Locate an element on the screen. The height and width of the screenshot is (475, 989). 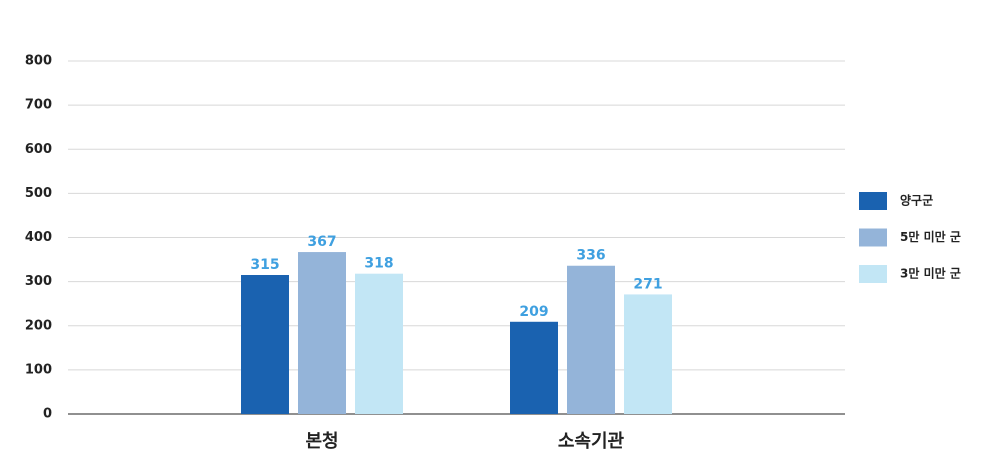
y-tick-label: 800 is located at coordinates (38, 61).